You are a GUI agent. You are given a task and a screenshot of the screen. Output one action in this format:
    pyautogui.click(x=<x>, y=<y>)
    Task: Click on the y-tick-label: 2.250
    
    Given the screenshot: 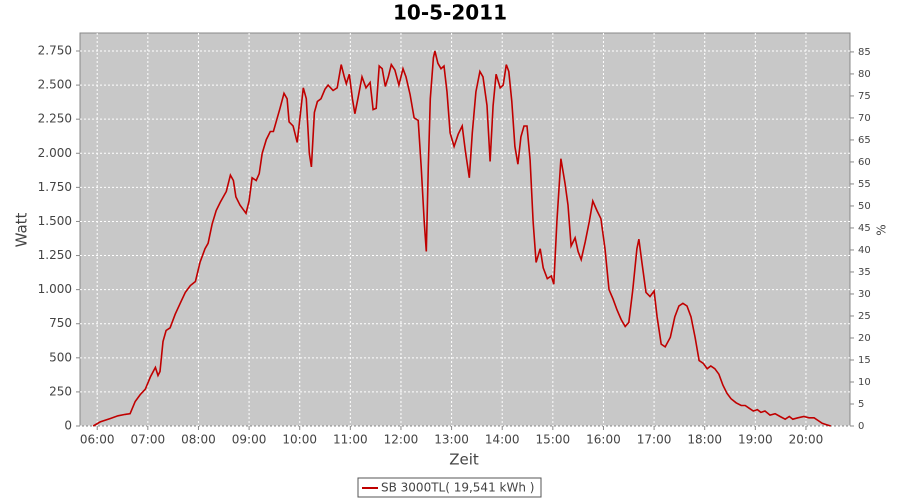 What is the action you would take?
    pyautogui.click(x=55, y=119)
    